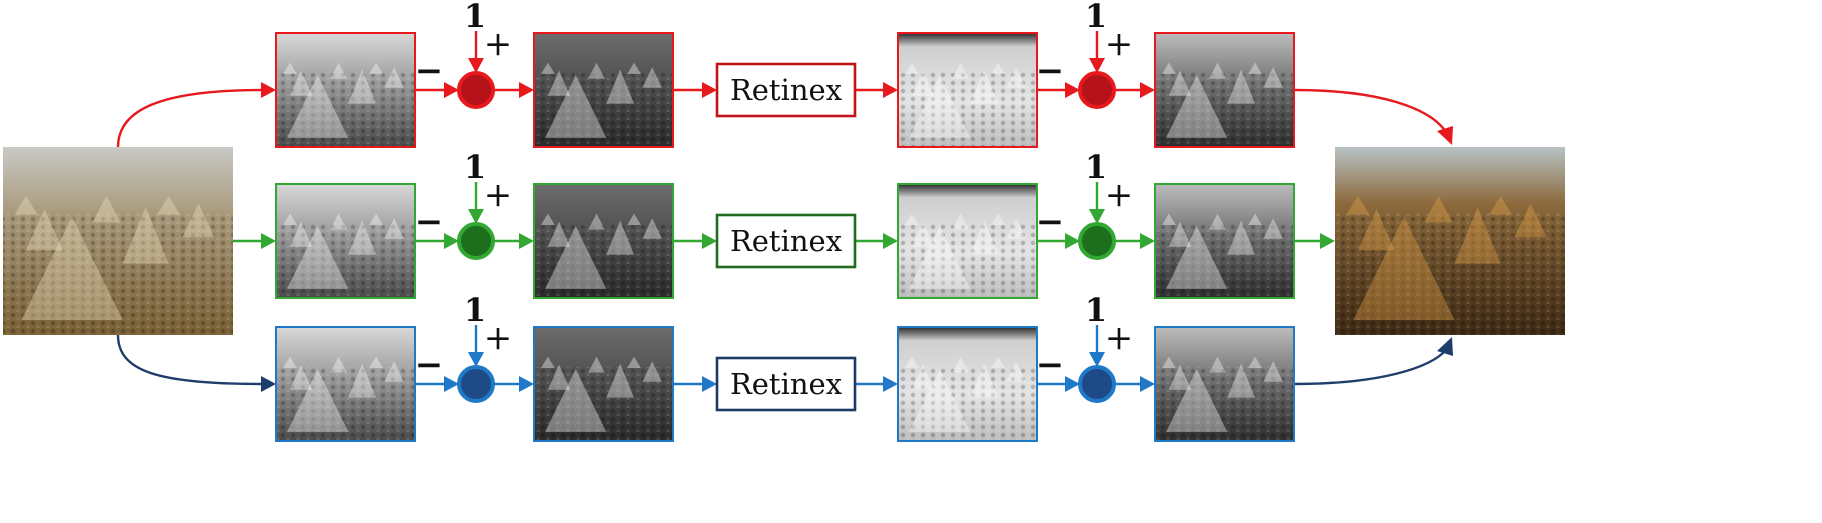 The height and width of the screenshot is (523, 1822). I want to click on red-row-result-image-texture, so click(1224, 109).